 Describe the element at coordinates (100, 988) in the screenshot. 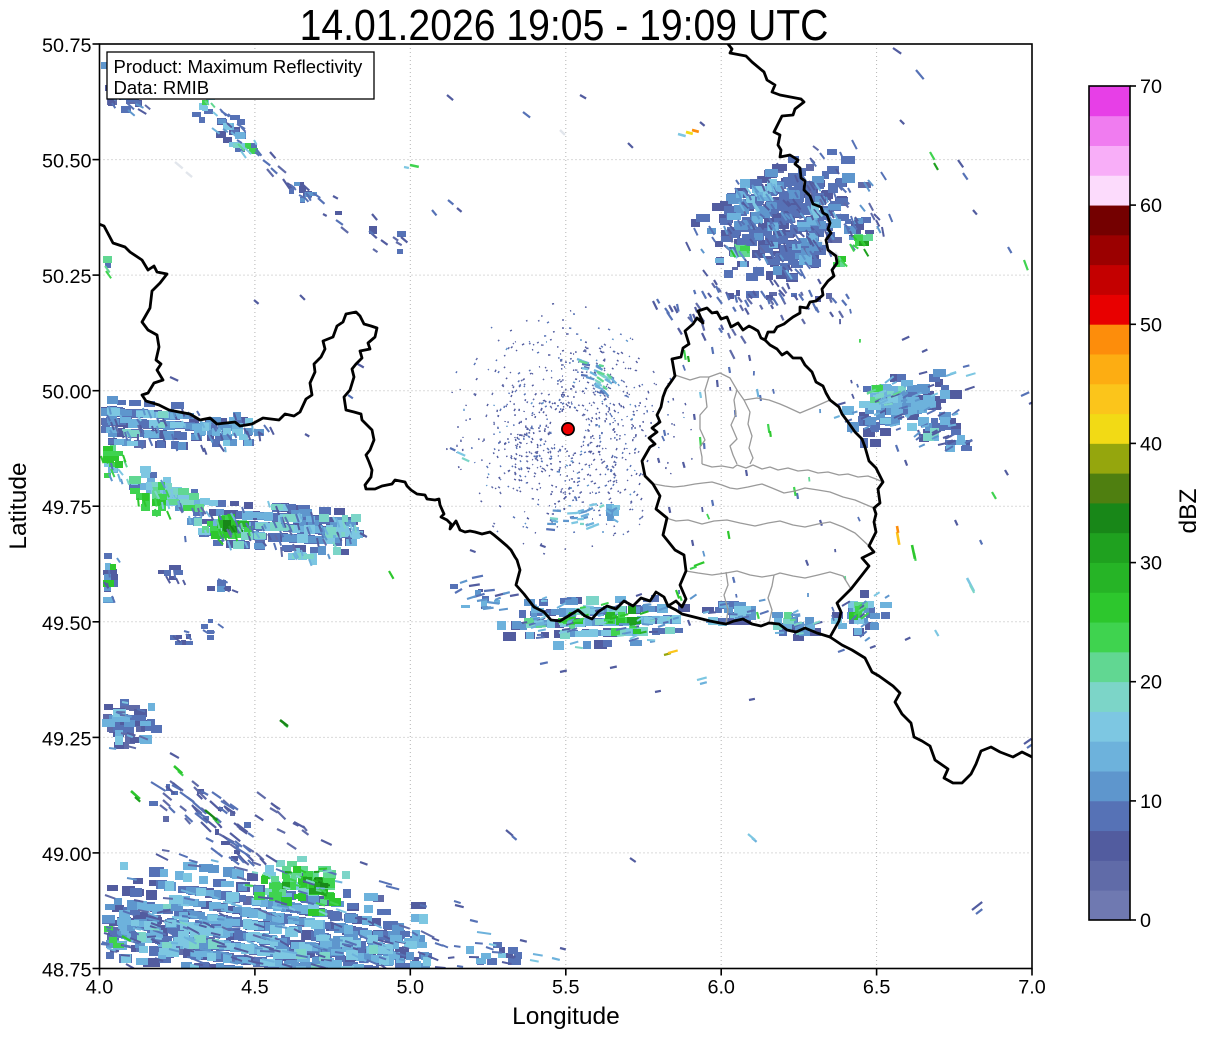

I see `svg-text: 4.0` at that location.